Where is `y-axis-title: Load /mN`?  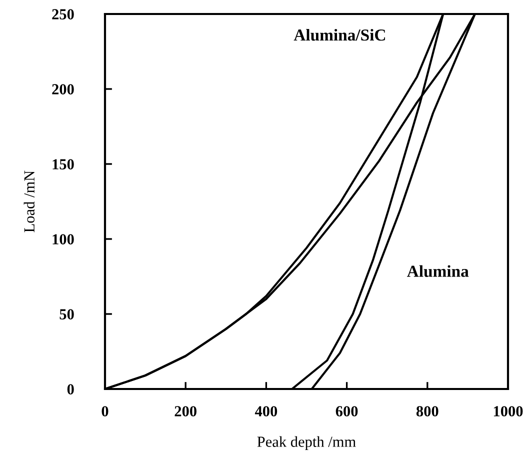
y-axis-title: Load /mN is located at coordinates (29, 201).